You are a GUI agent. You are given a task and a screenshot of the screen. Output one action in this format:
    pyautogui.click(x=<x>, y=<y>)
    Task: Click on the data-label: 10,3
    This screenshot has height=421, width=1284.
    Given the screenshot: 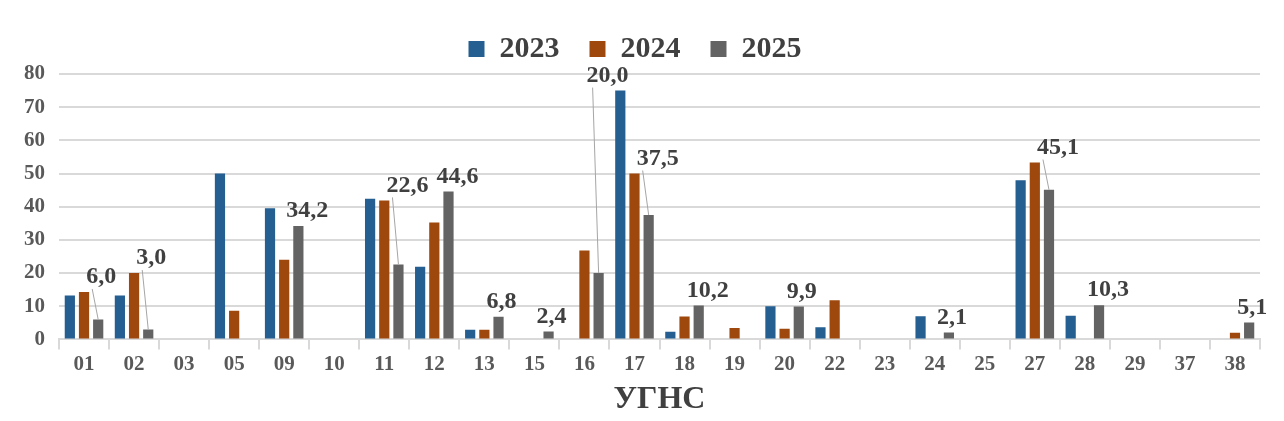 What is the action you would take?
    pyautogui.click(x=1108, y=288)
    